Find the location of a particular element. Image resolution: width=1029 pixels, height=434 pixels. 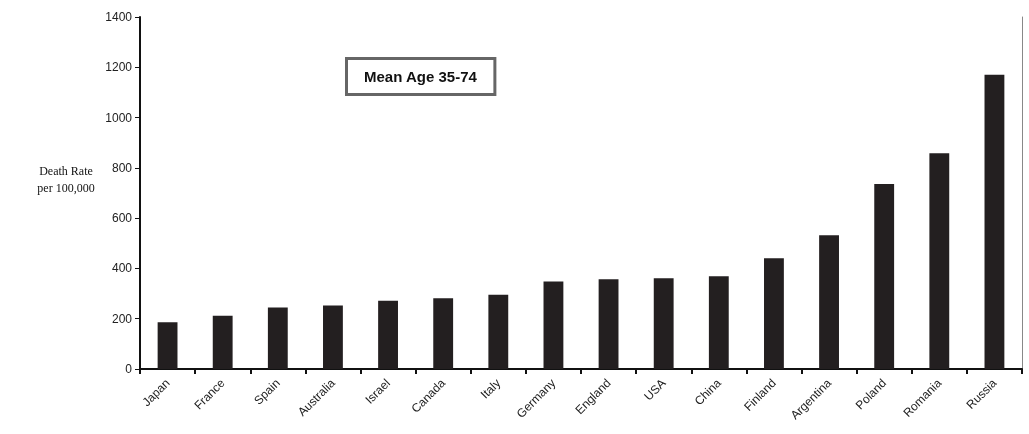

x-tick-label: Italy is located at coordinates (490, 389).